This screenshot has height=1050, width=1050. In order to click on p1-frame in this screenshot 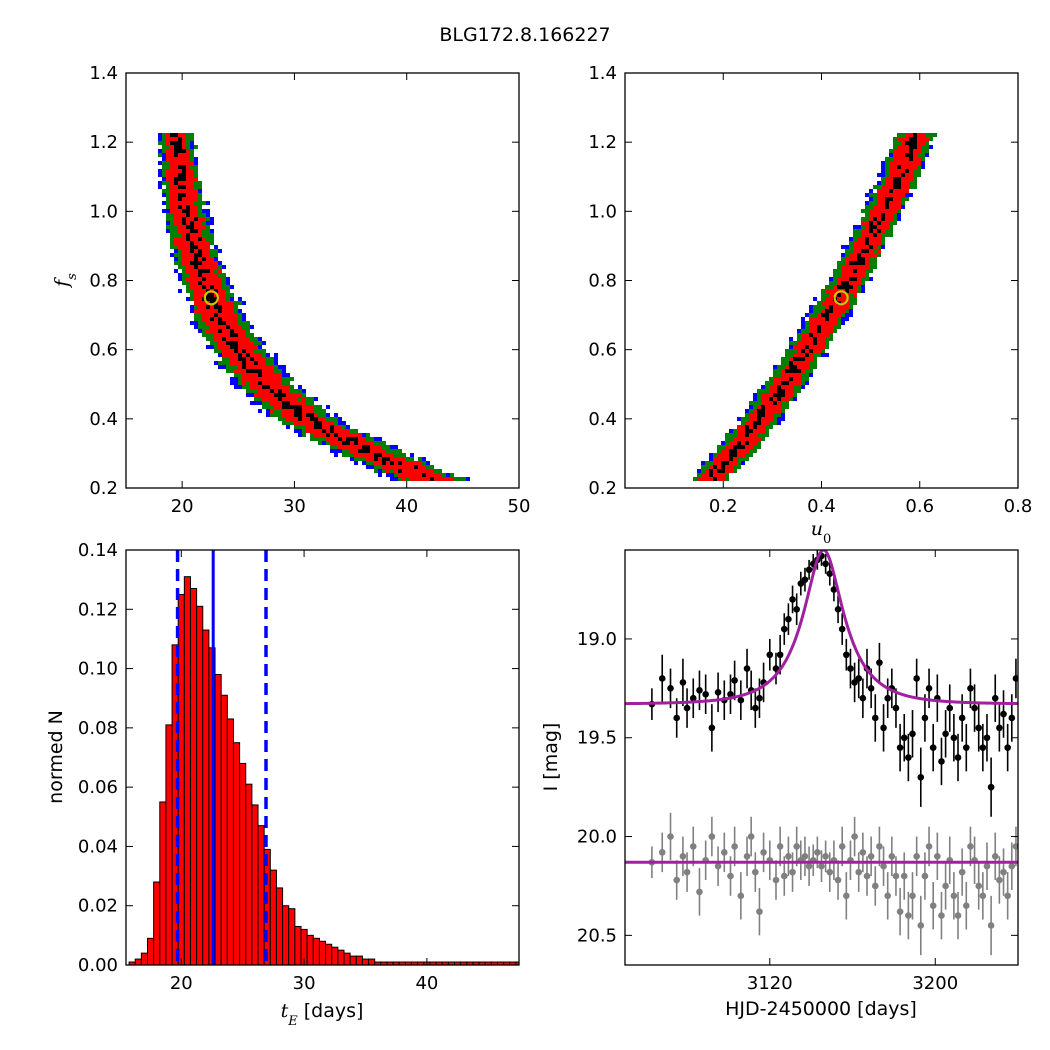, I will do `click(821, 280)`.